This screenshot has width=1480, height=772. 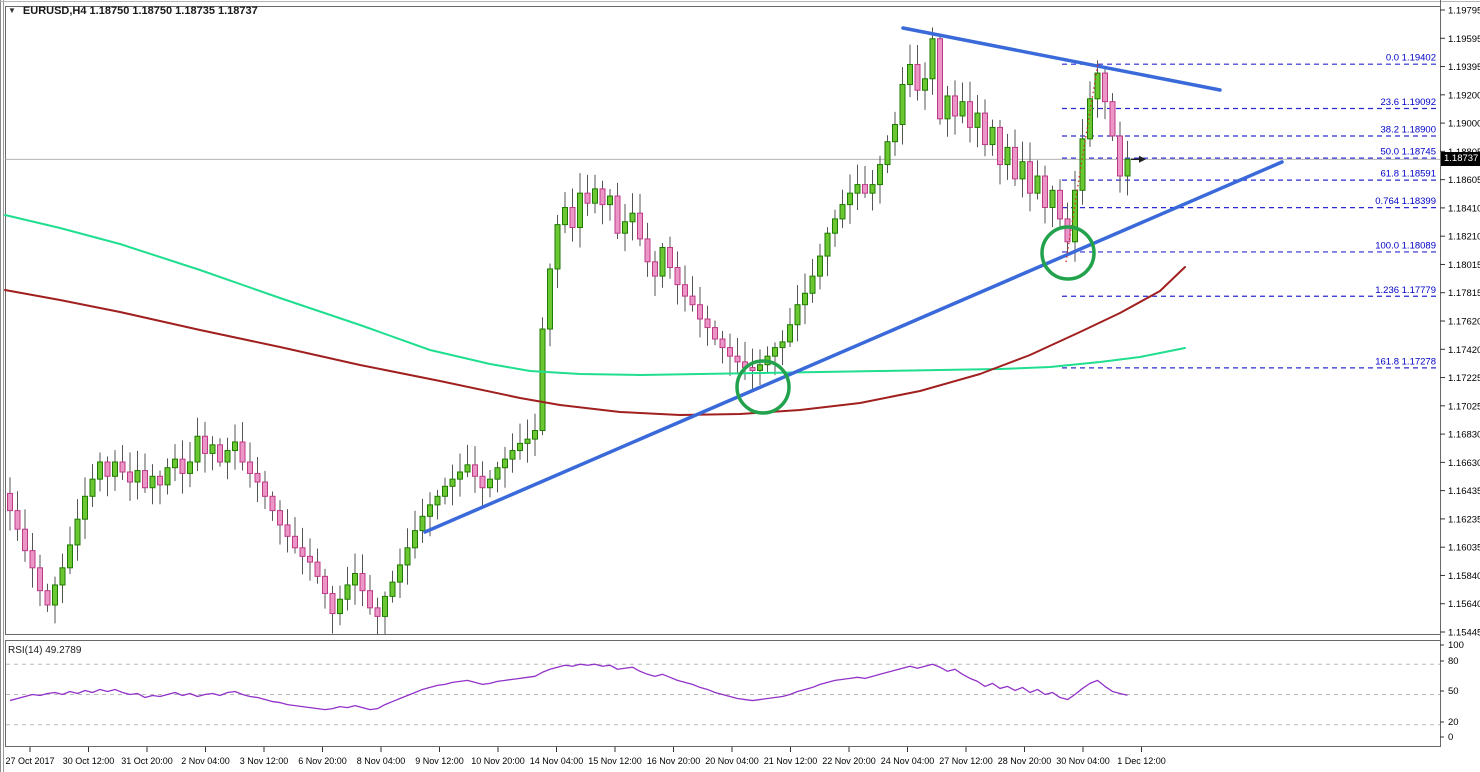 What do you see at coordinates (1464, 95) in the screenshot?
I see `price-axis-label: 1.19200` at bounding box center [1464, 95].